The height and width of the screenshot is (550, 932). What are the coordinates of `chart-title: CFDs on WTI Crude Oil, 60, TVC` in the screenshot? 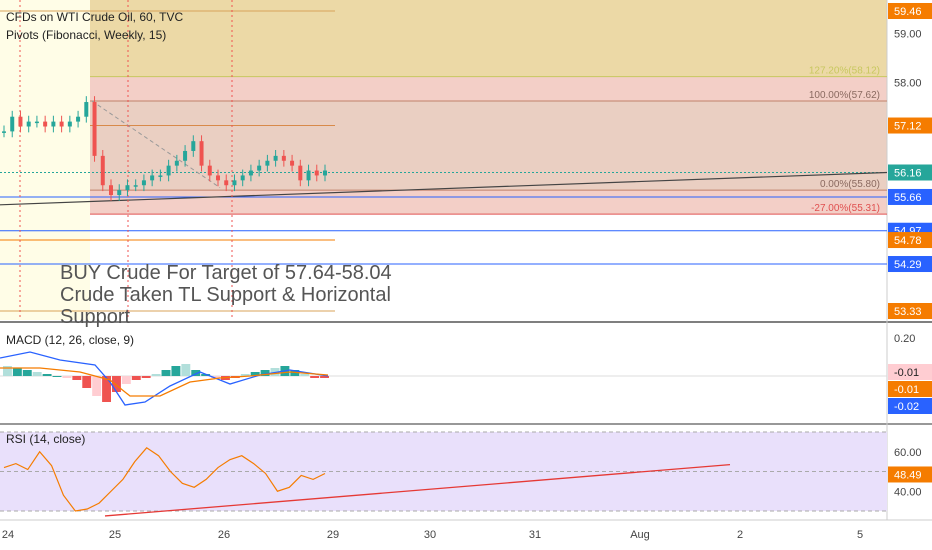 It's located at (95, 17).